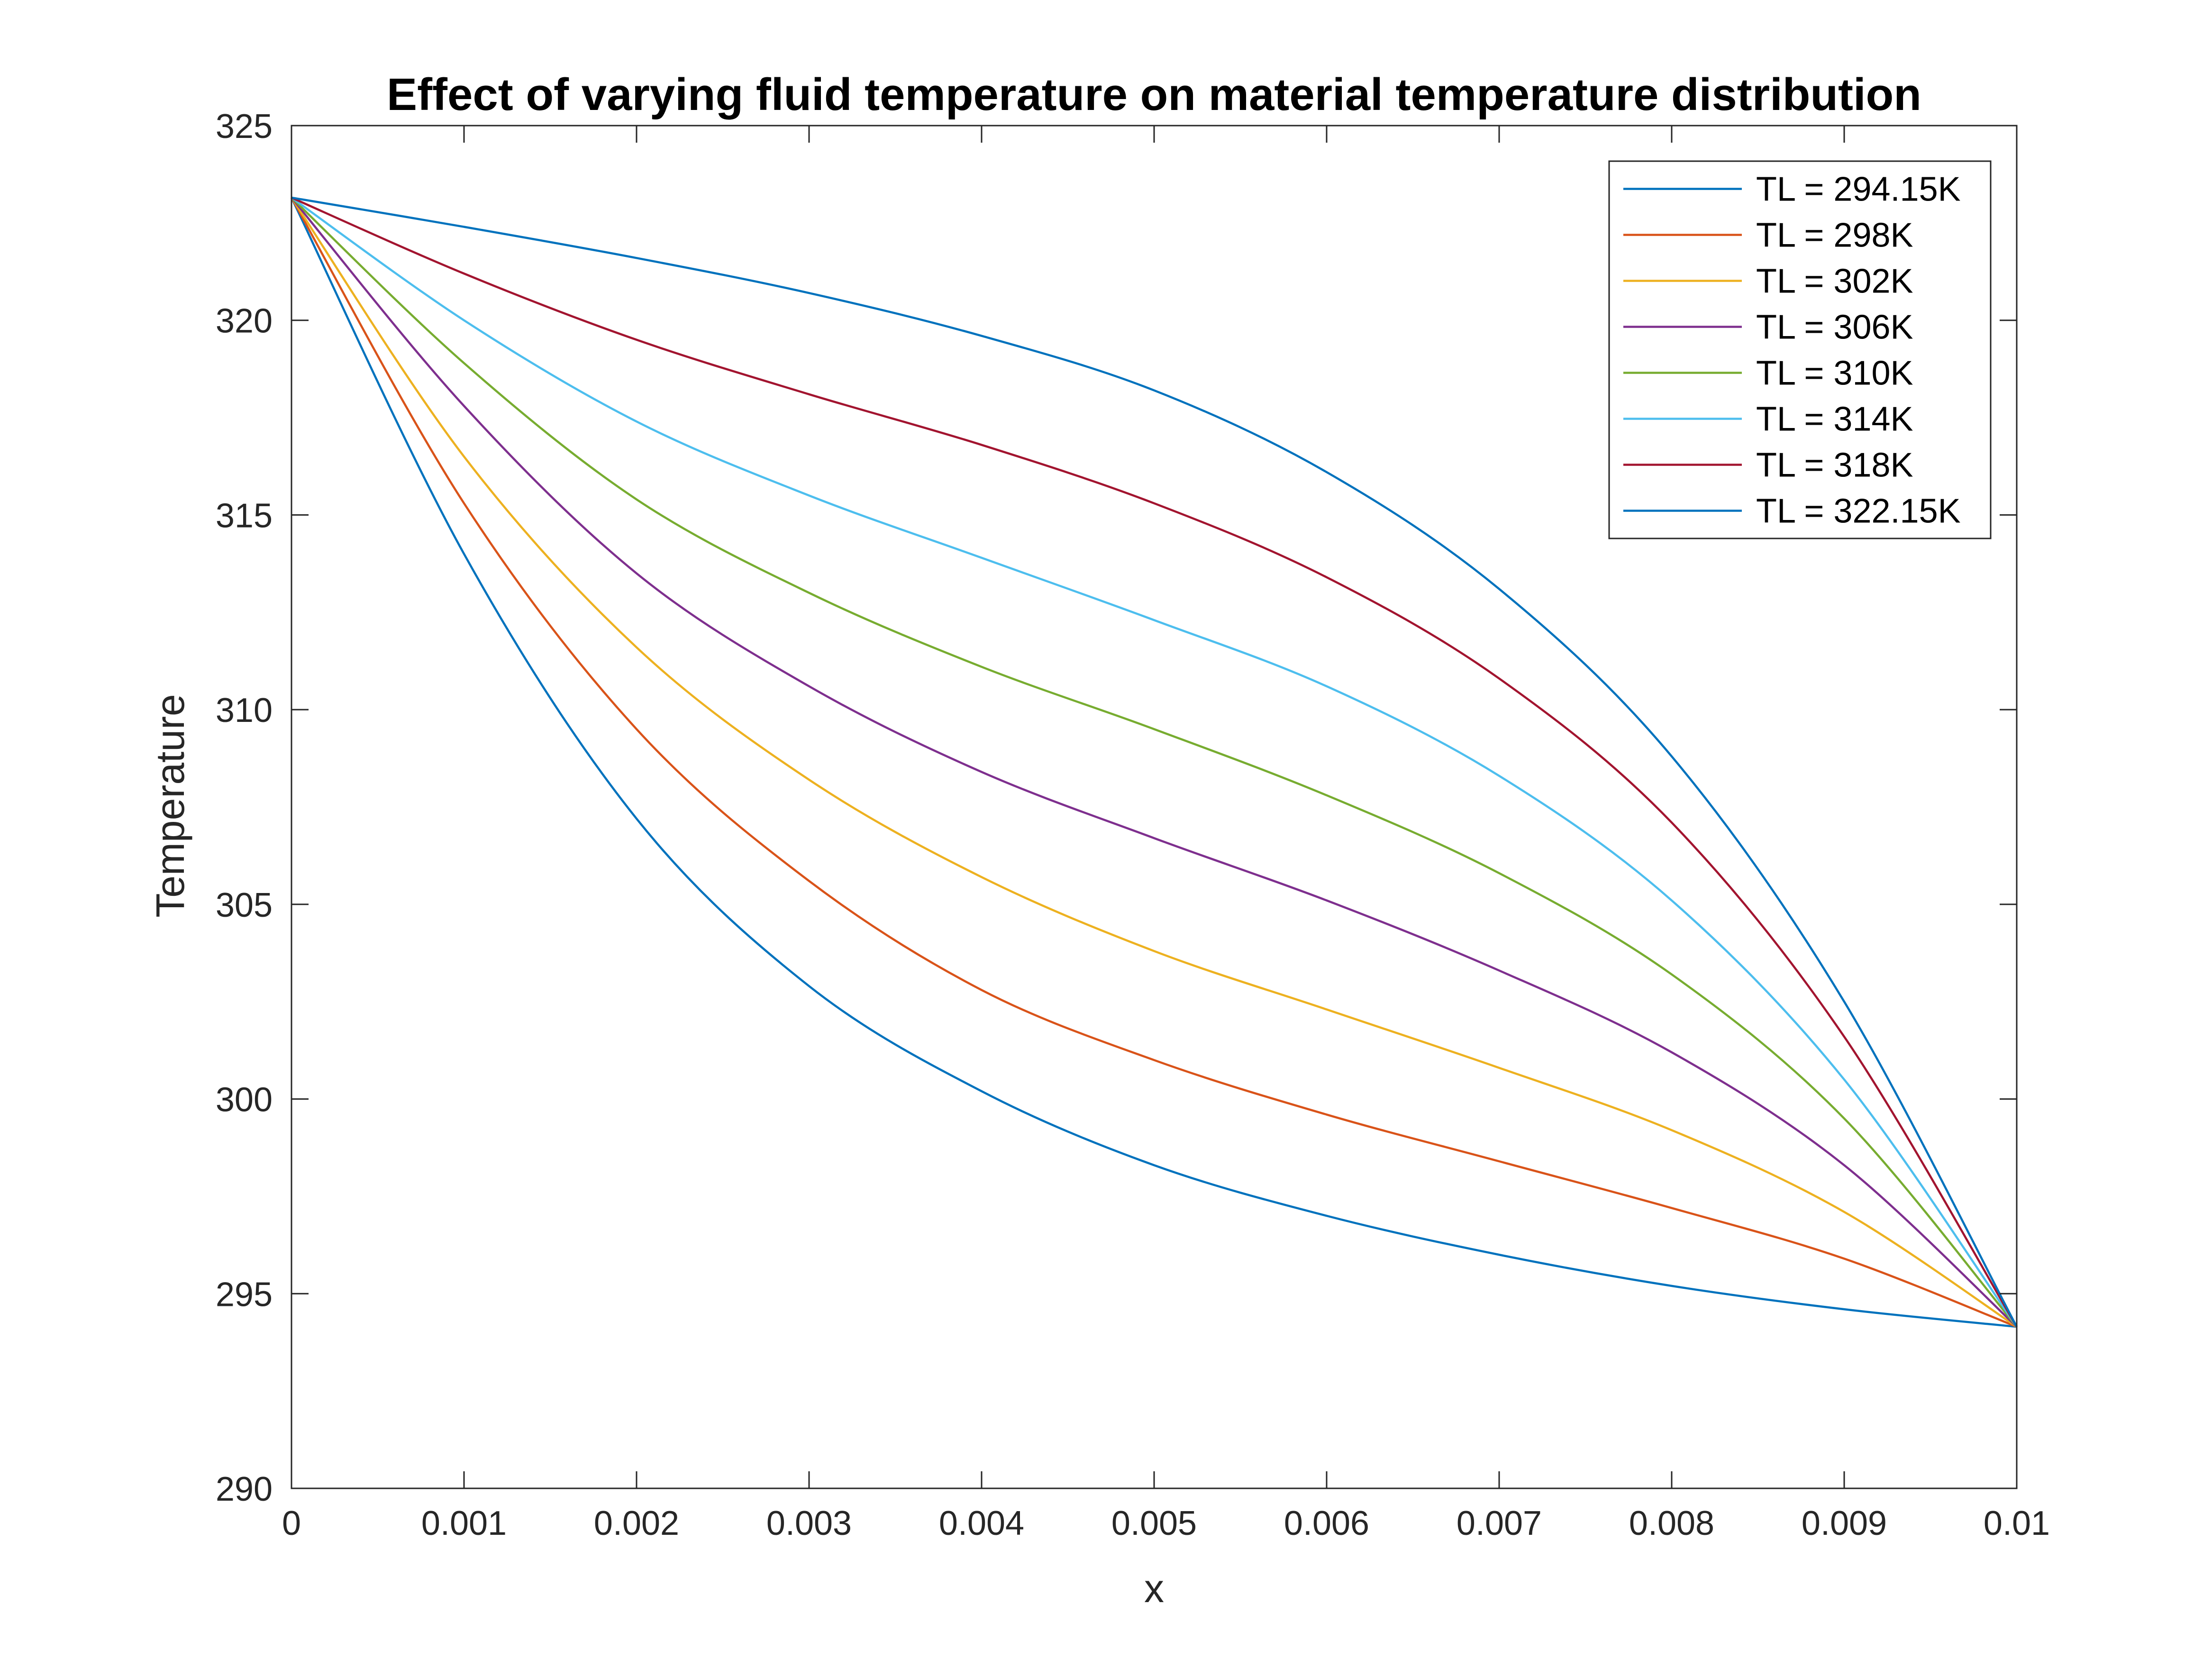 This screenshot has height=1659, width=2212. I want to click on legend-label-8: TL = 322.15K, so click(1858, 511).